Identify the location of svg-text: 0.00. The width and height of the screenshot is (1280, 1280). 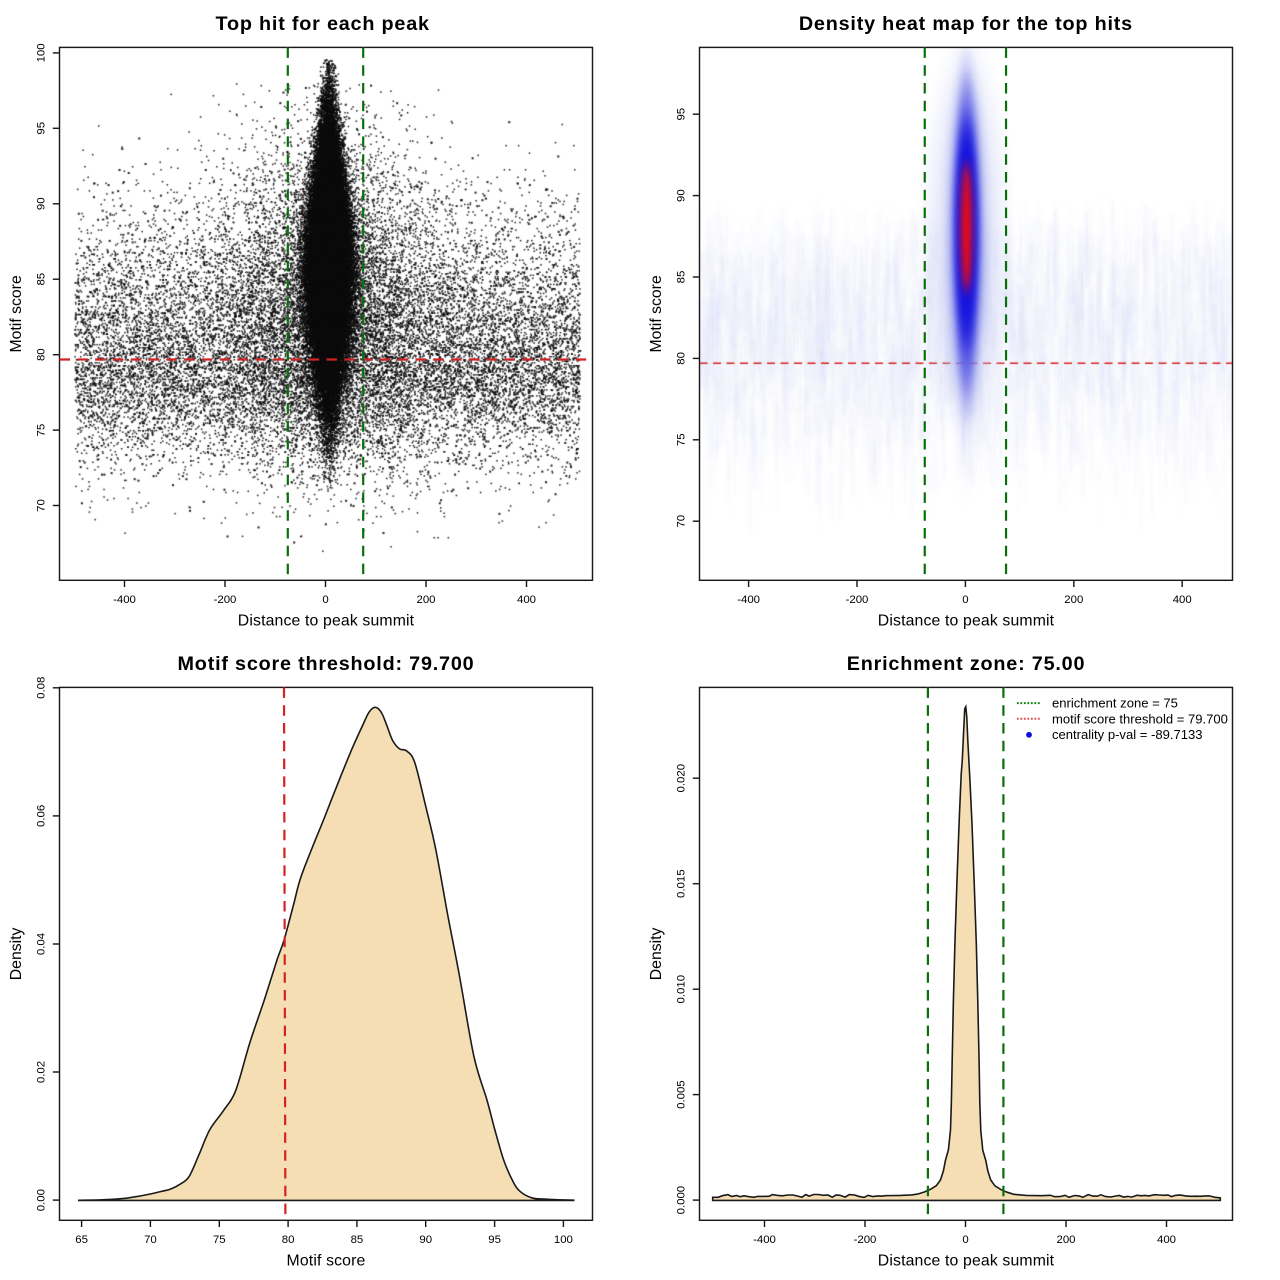
(41, 1200).